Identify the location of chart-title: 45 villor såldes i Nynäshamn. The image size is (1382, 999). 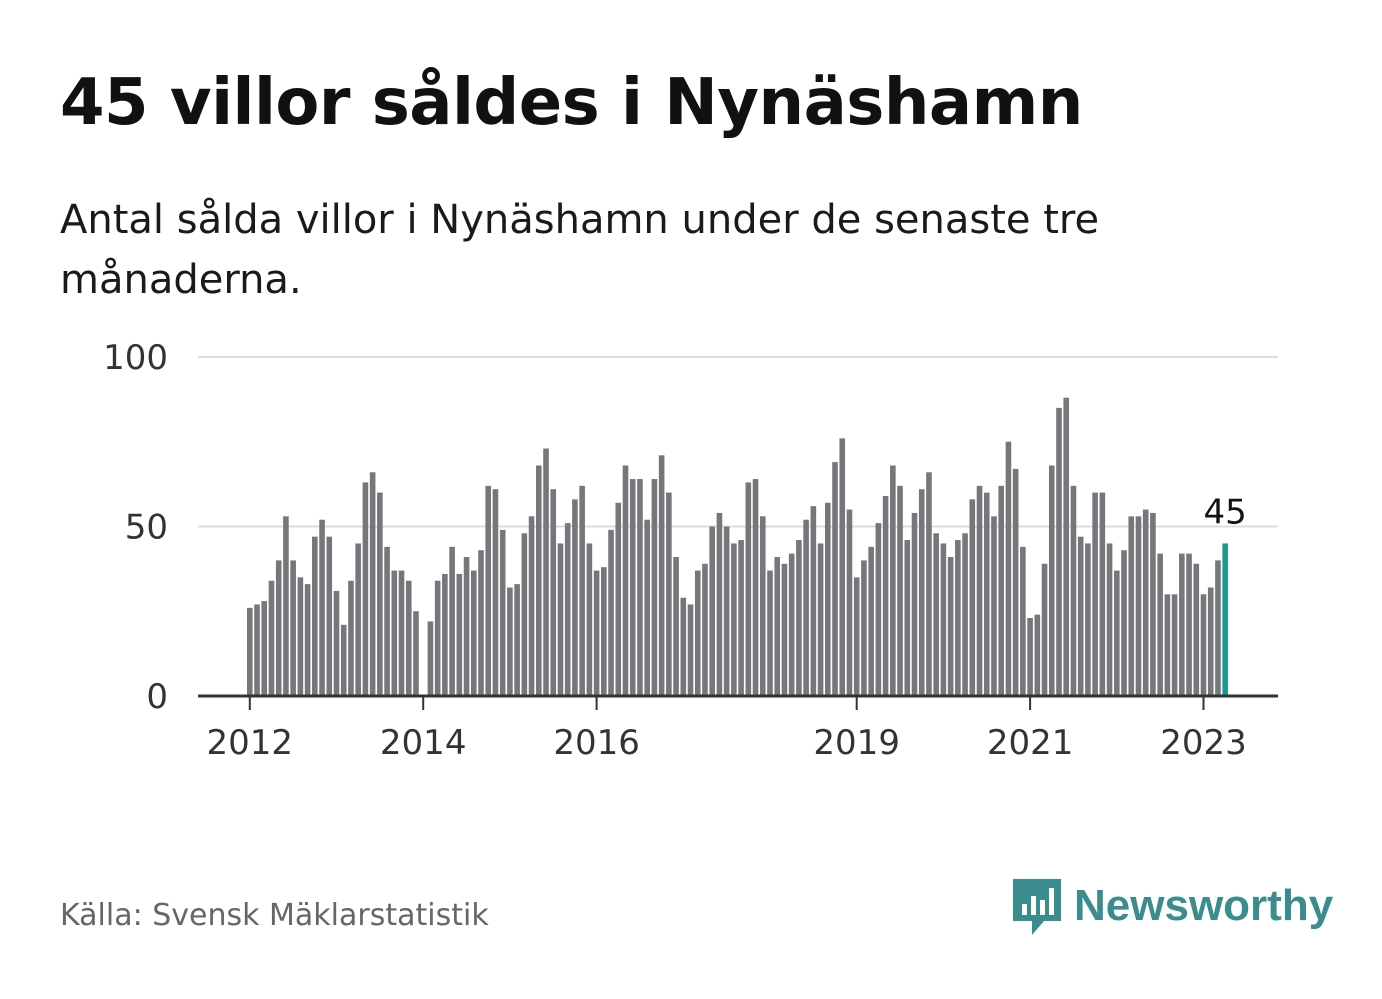
(571, 103).